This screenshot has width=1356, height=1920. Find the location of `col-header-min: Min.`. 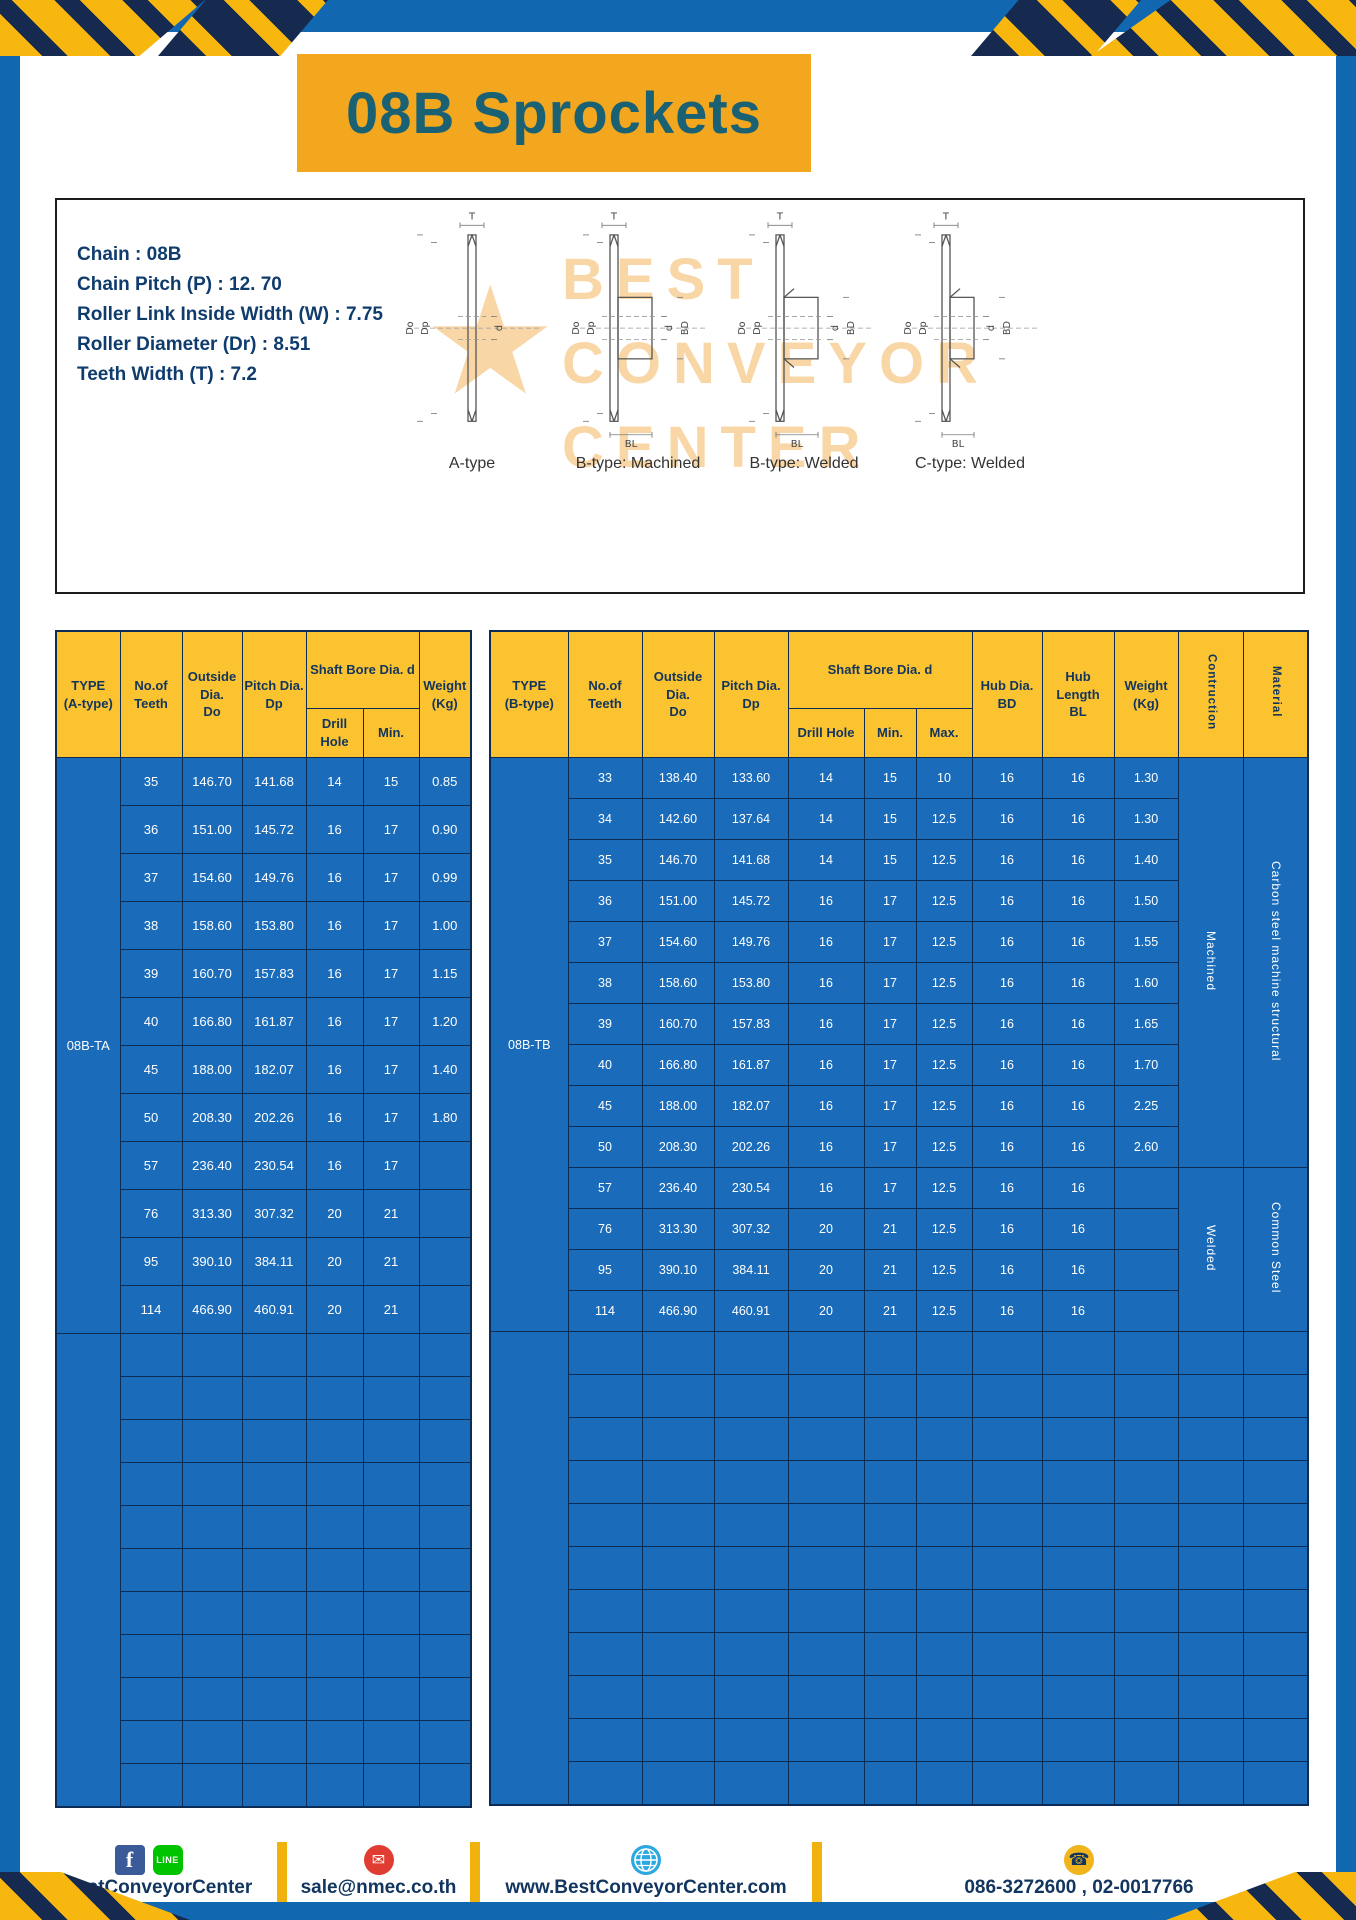

col-header-min: Min. is located at coordinates (391, 733).